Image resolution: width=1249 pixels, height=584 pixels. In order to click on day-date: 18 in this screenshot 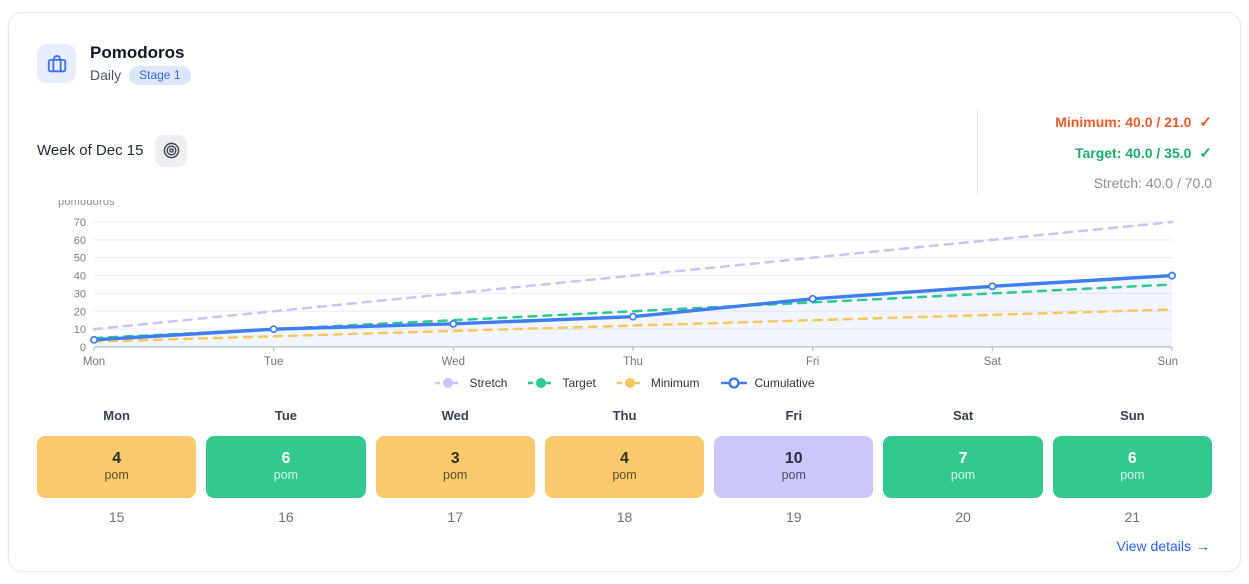, I will do `click(624, 516)`.